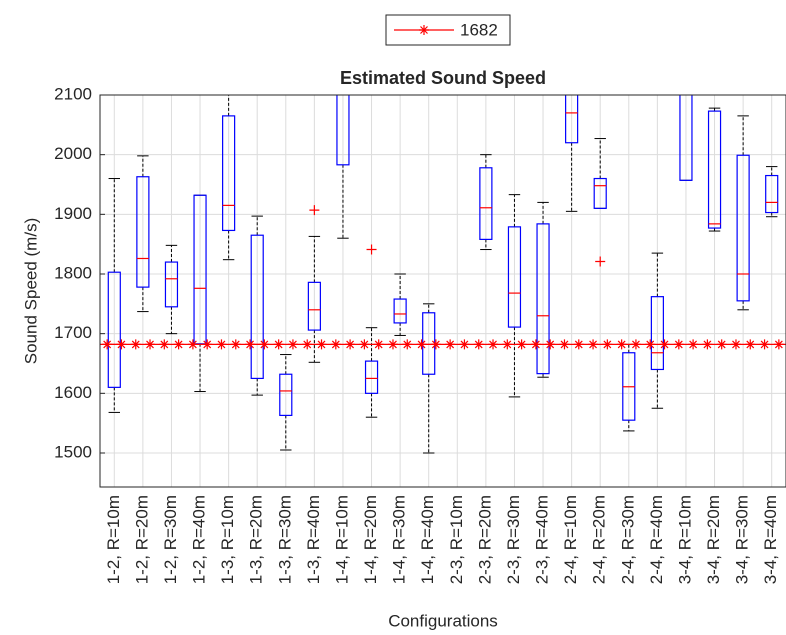 This screenshot has width=786, height=635. What do you see at coordinates (73, 392) in the screenshot?
I see `y-tick-label: 1600` at bounding box center [73, 392].